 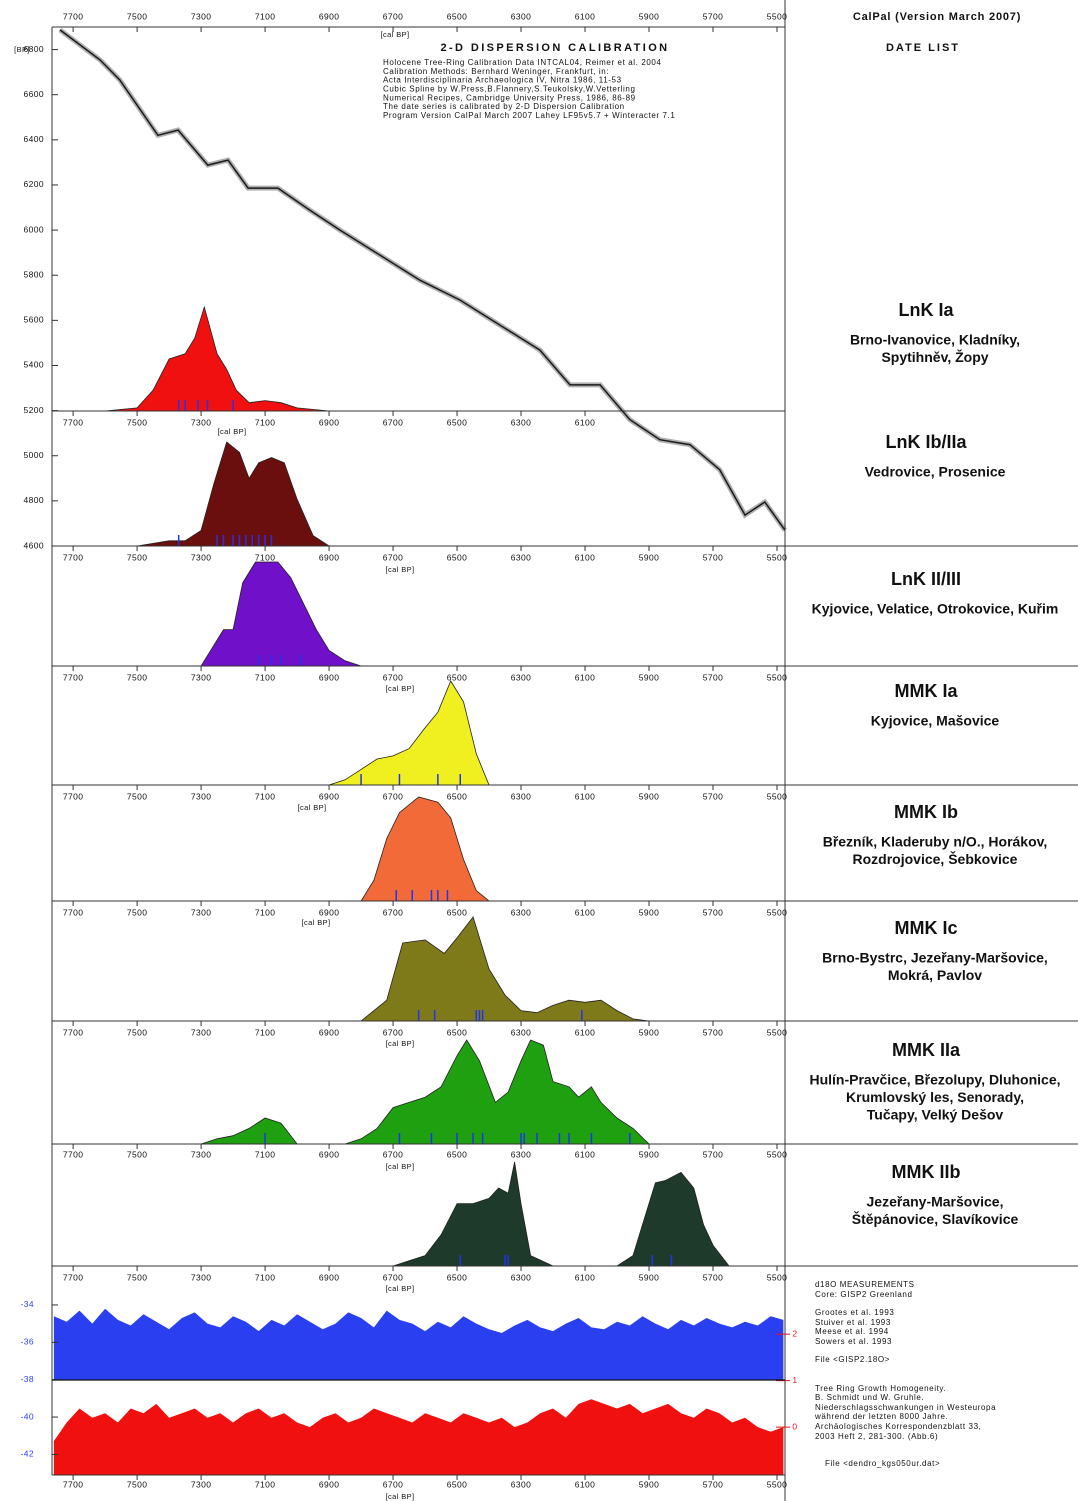 I want to click on app-title: CalPal (Version March 2007), so click(x=937, y=17).